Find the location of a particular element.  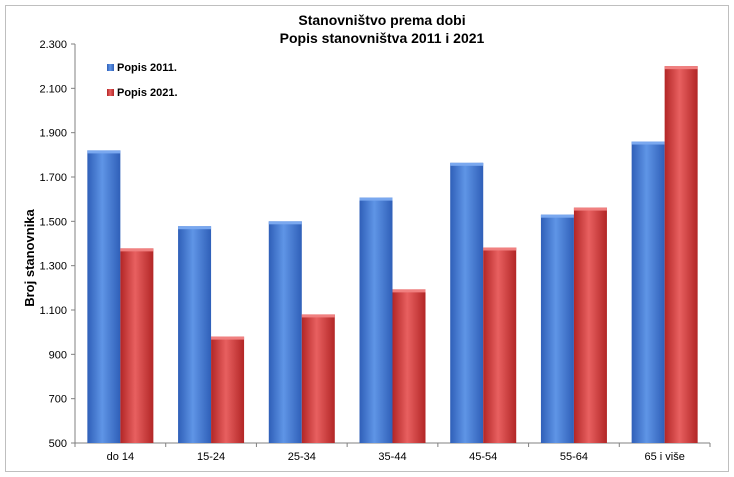

y-tick-label: 1.500 is located at coordinates (53, 222).